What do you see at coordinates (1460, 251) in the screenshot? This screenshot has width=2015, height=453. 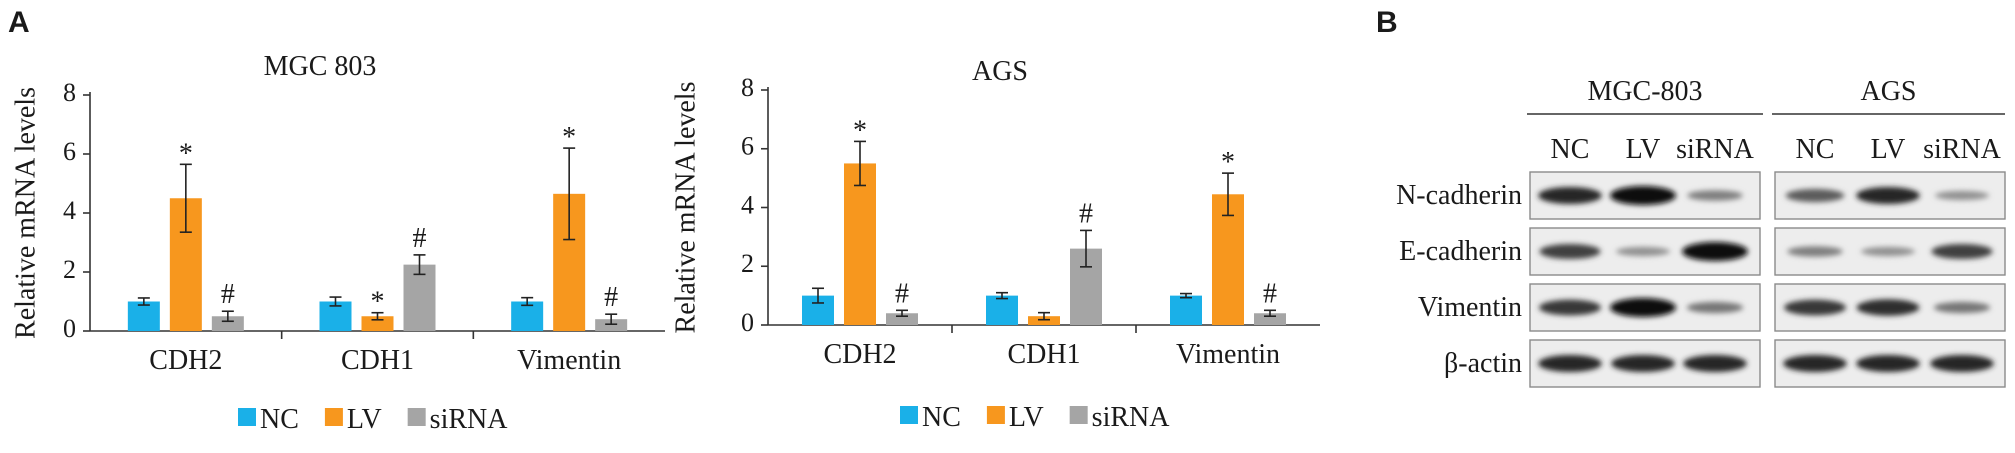 I see `blot-protein-label: E-cadherin` at bounding box center [1460, 251].